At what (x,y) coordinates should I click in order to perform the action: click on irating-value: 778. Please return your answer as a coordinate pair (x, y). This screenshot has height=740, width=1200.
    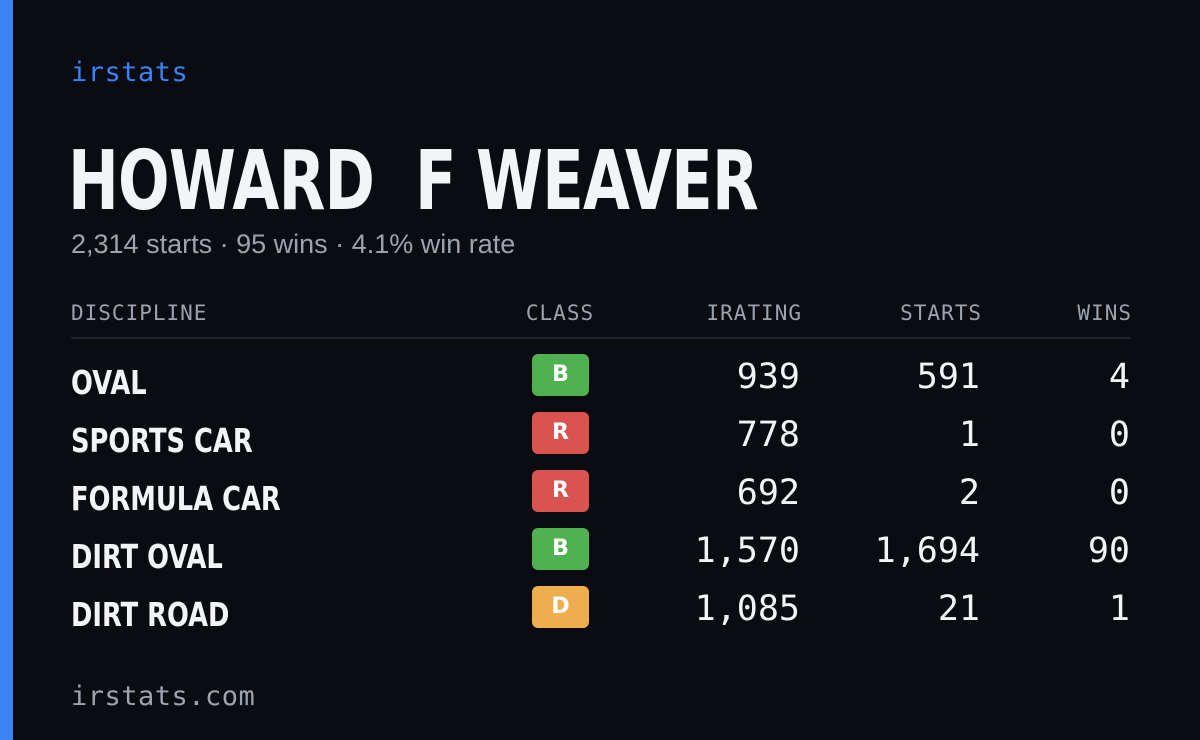
    Looking at the image, I should click on (768, 435).